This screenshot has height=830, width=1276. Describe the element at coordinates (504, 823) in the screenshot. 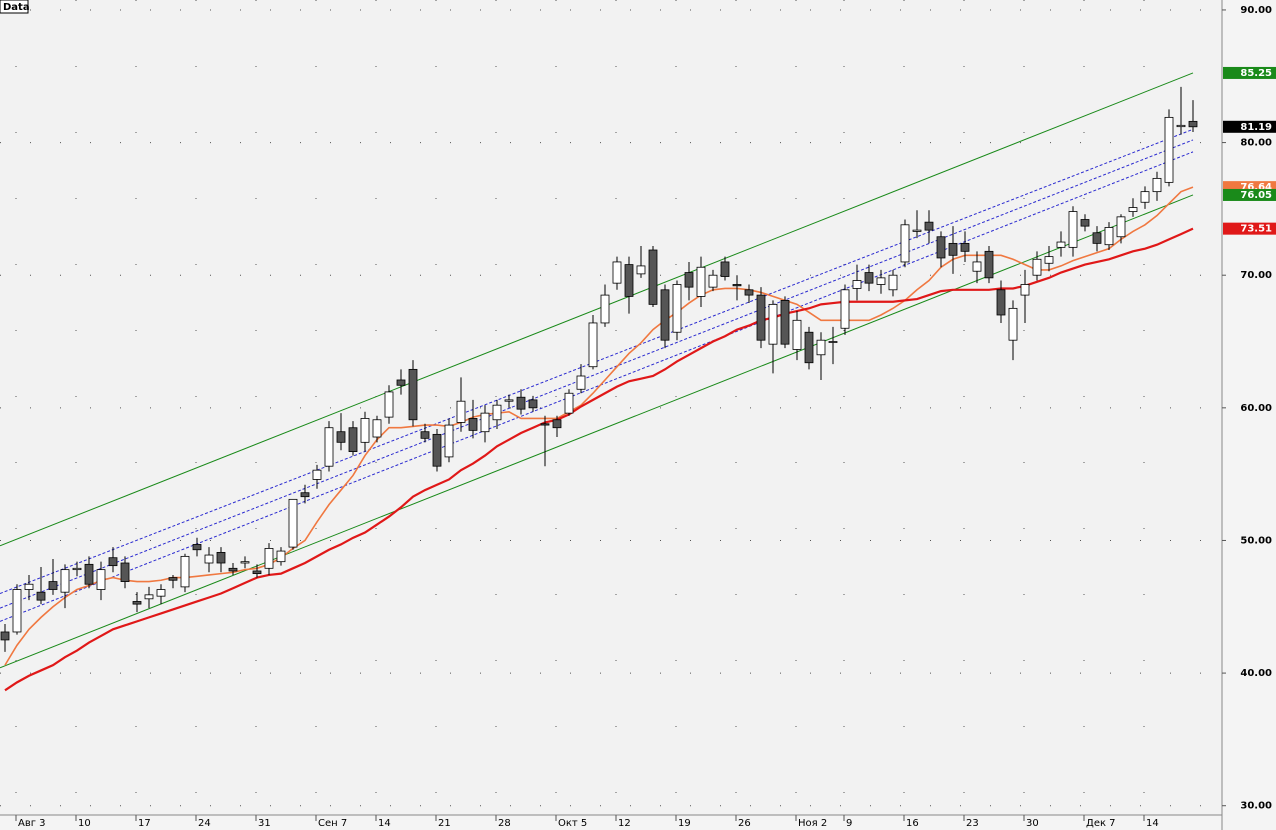

I see `x-tick-label: 28` at that location.